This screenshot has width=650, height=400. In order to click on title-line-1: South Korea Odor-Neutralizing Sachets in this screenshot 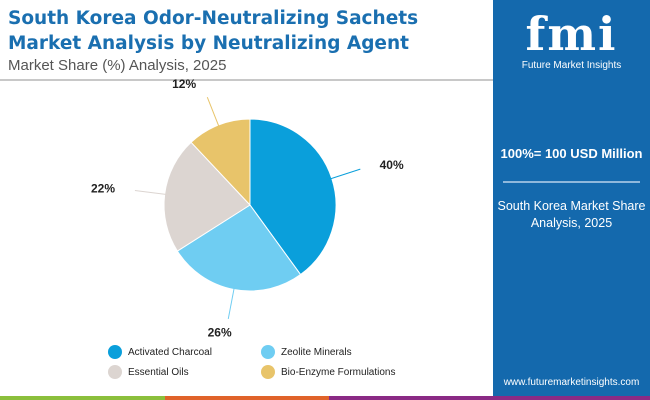, I will do `click(213, 18)`.